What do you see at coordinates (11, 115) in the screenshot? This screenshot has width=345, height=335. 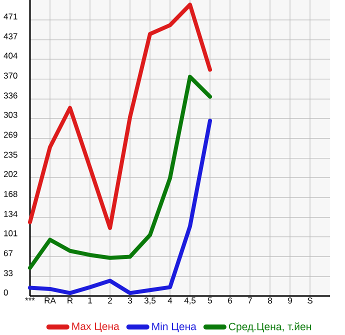 I see `y-tick-label: 303` at bounding box center [11, 115].